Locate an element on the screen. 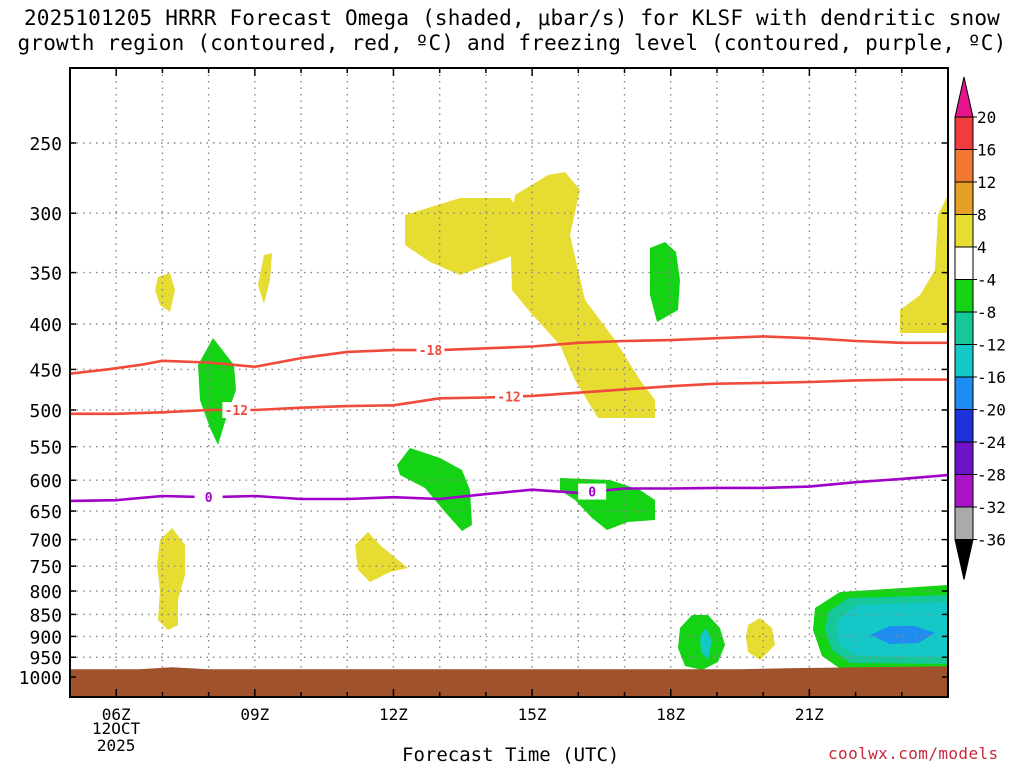 This screenshot has height=768, width=1024. terrain-fill is located at coordinates (509, 681).